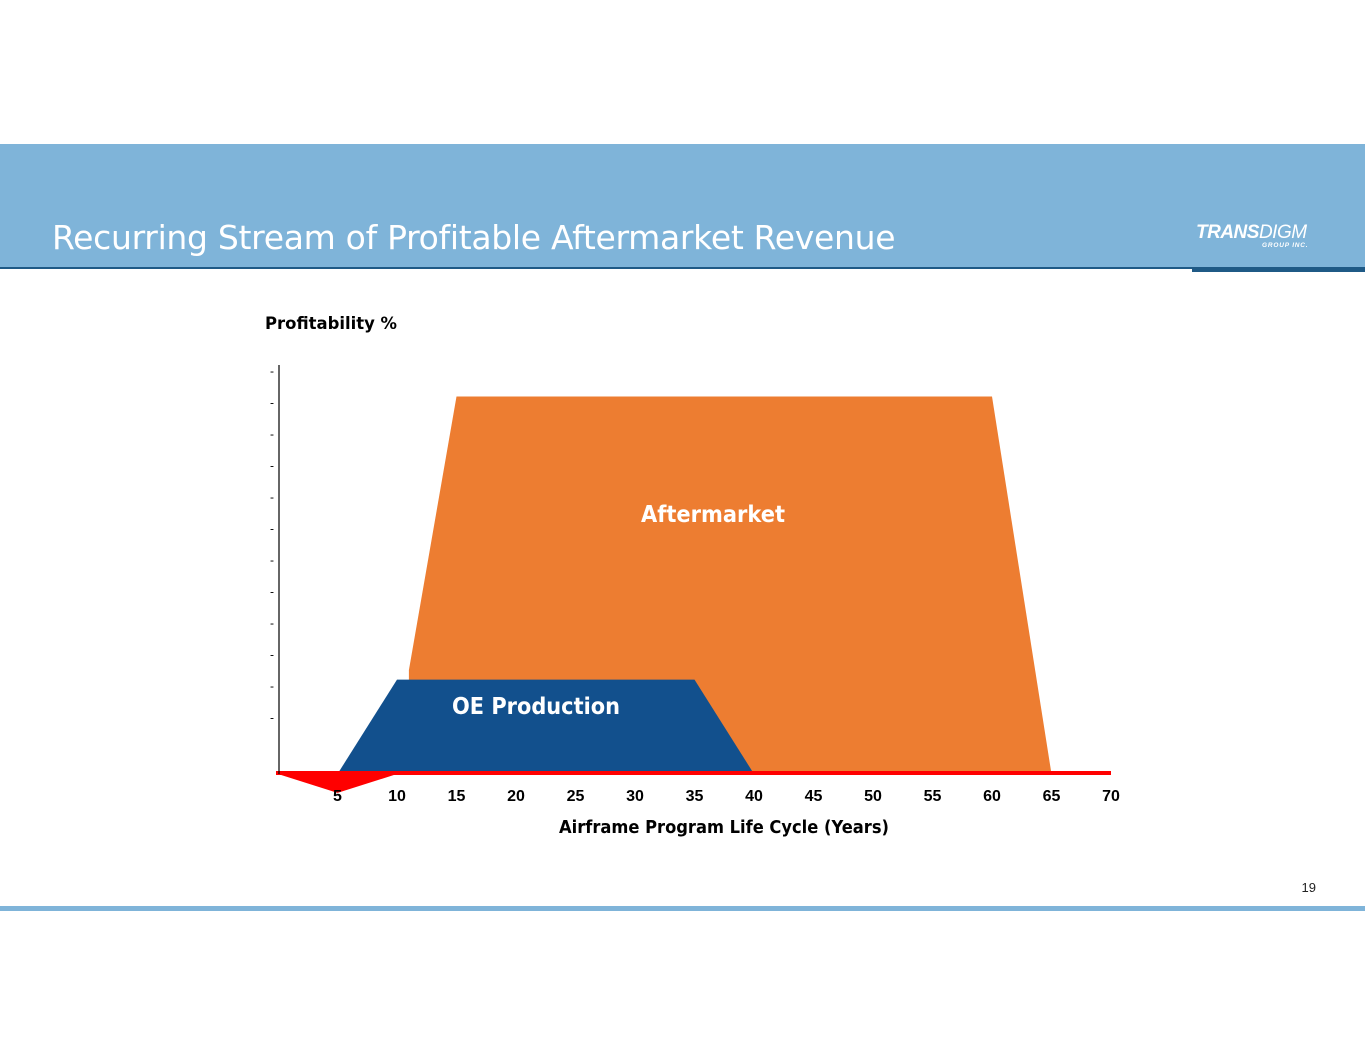 This screenshot has width=1365, height=1055. What do you see at coordinates (1278, 269) in the screenshot?
I see `logo-rule` at bounding box center [1278, 269].